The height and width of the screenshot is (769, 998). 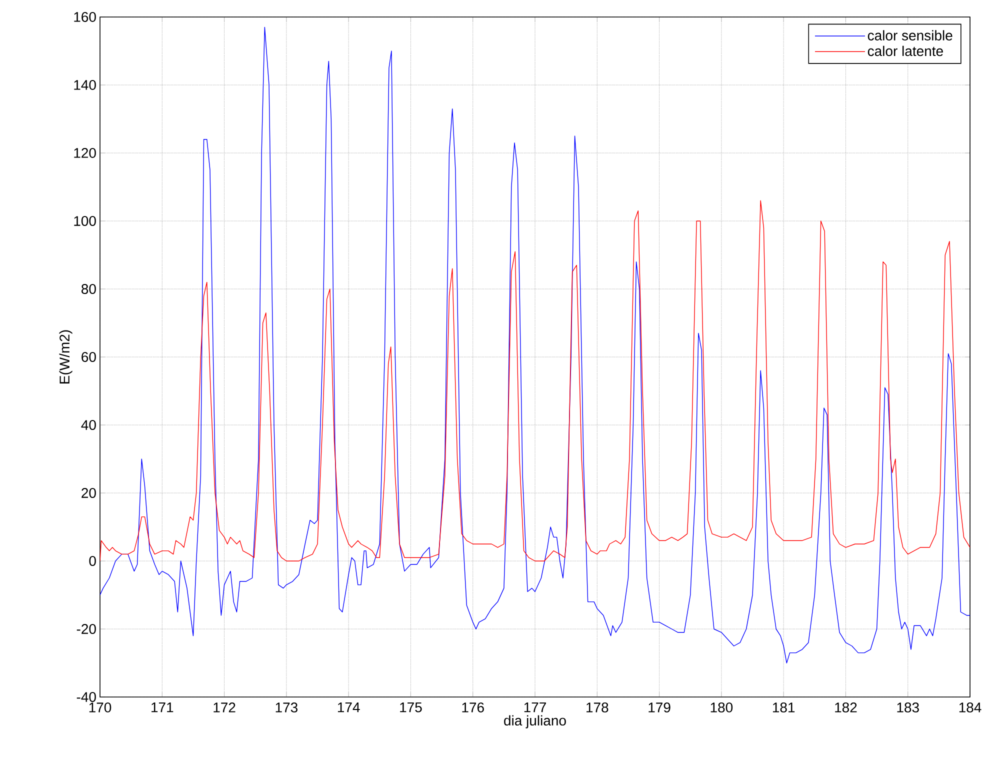 What do you see at coordinates (910, 35) in the screenshot?
I see `legend-label: calor sensible` at bounding box center [910, 35].